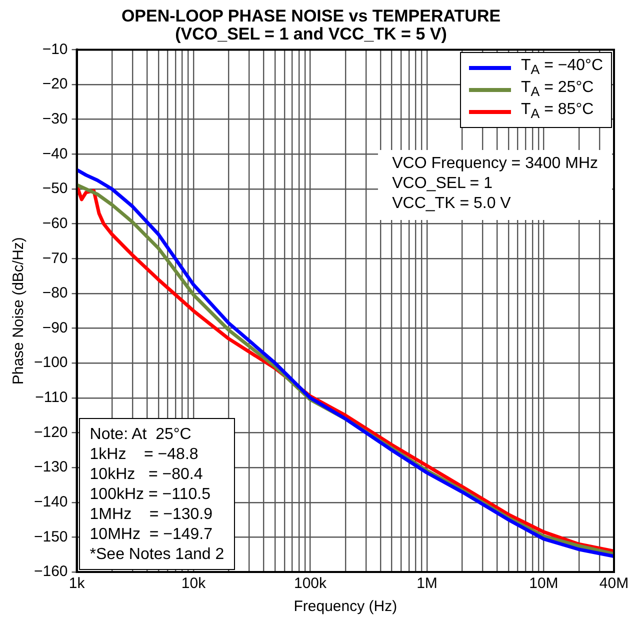 The width and height of the screenshot is (632, 624). What do you see at coordinates (77, 583) in the screenshot?
I see `x-tick-label: 1k` at bounding box center [77, 583].